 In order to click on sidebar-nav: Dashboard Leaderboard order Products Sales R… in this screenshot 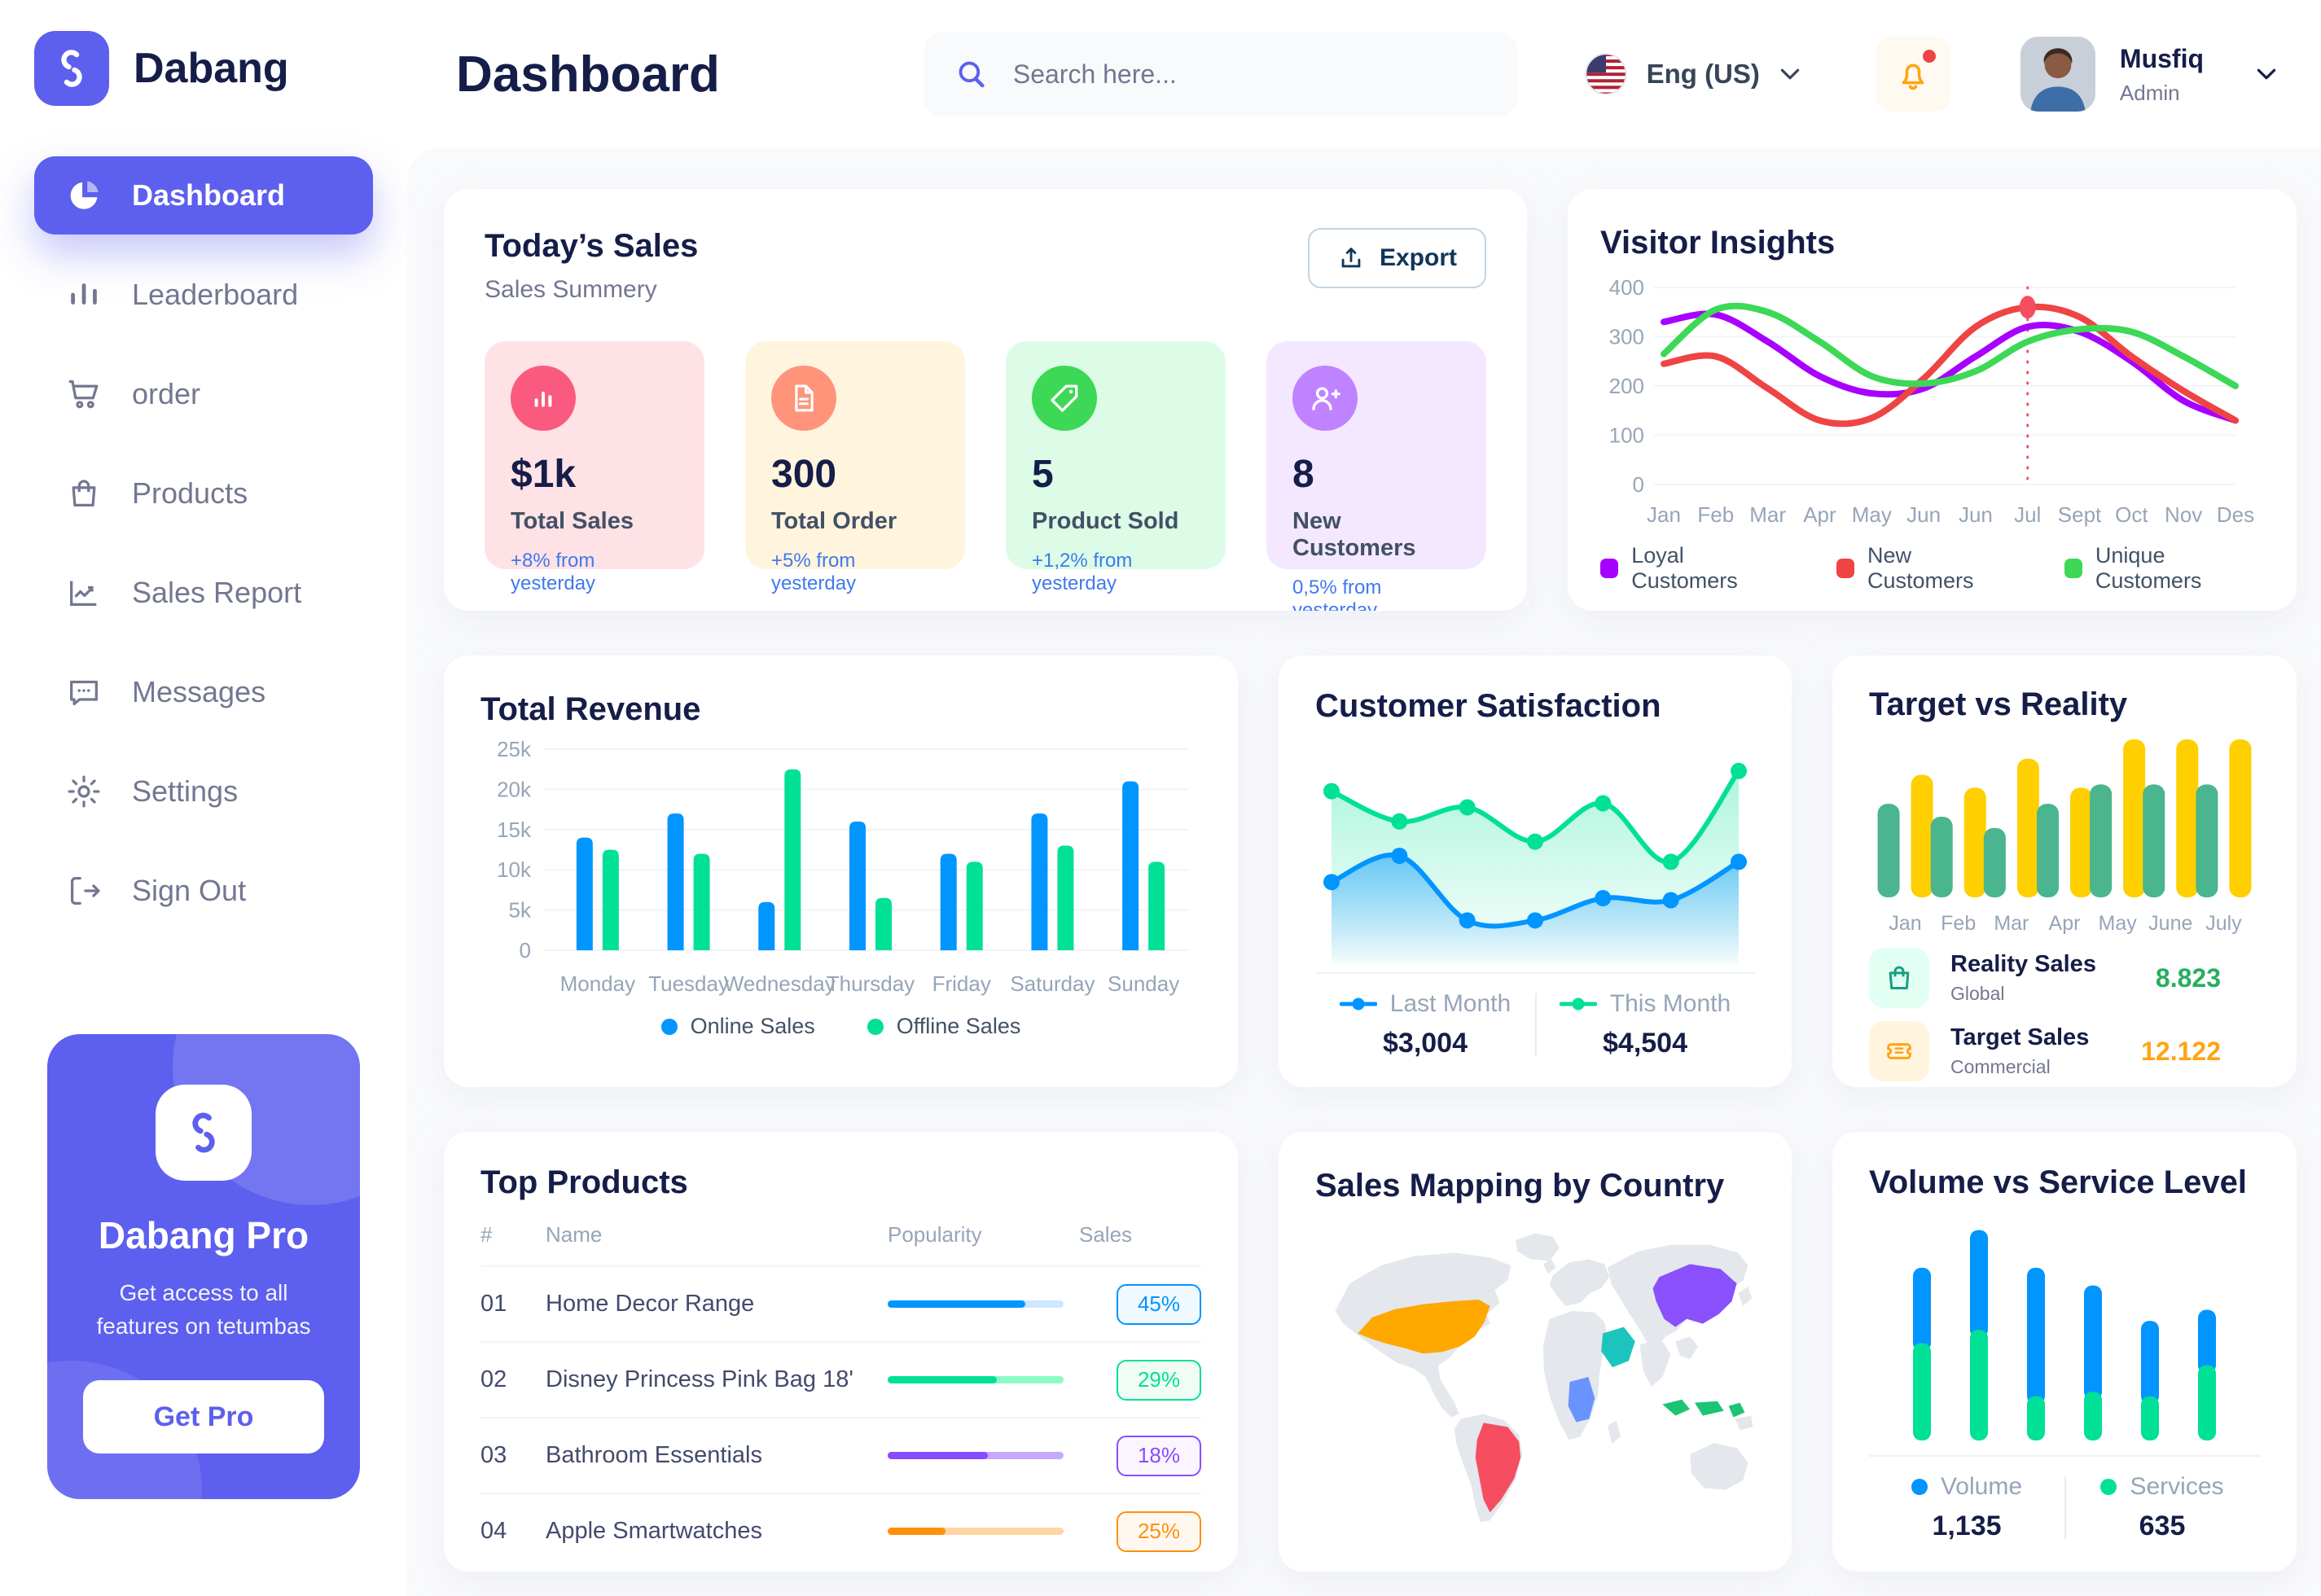, I will do `click(203, 543)`.